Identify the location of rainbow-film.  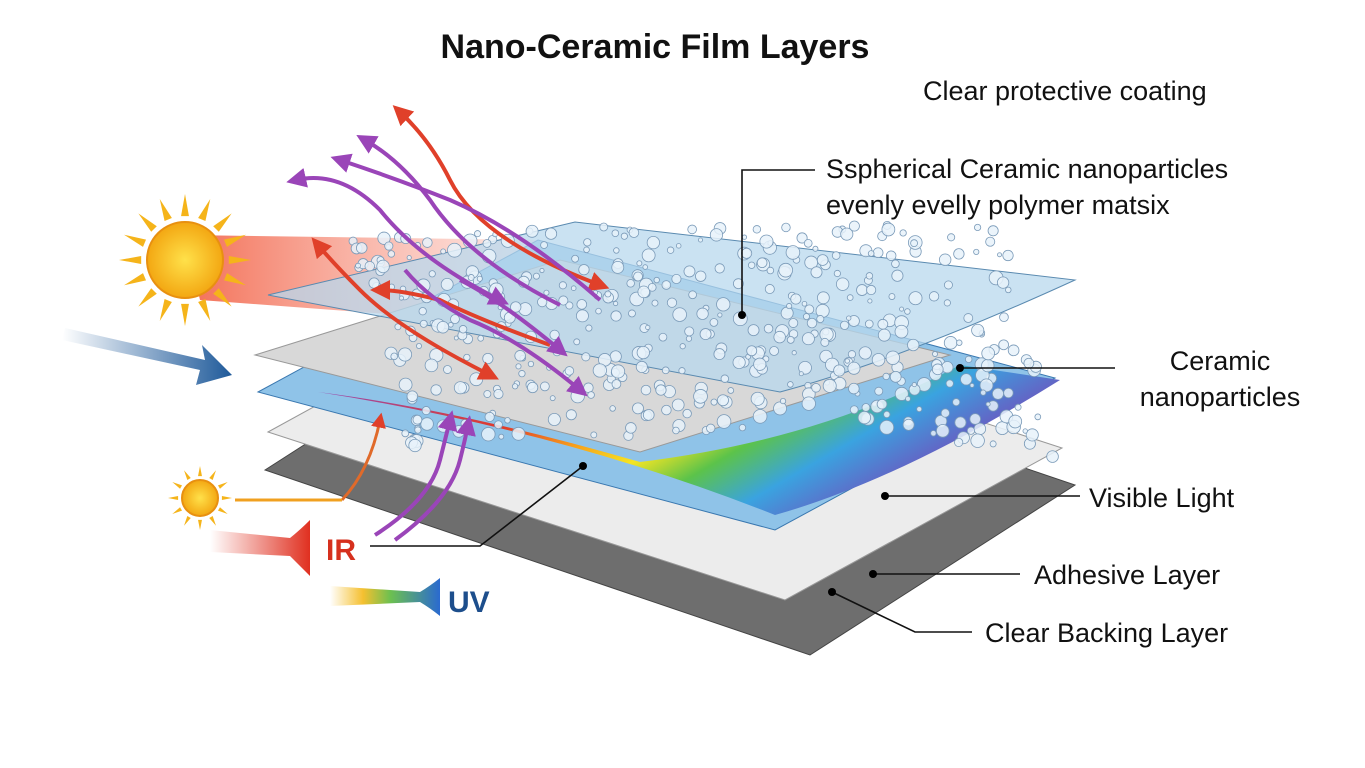
(689, 440).